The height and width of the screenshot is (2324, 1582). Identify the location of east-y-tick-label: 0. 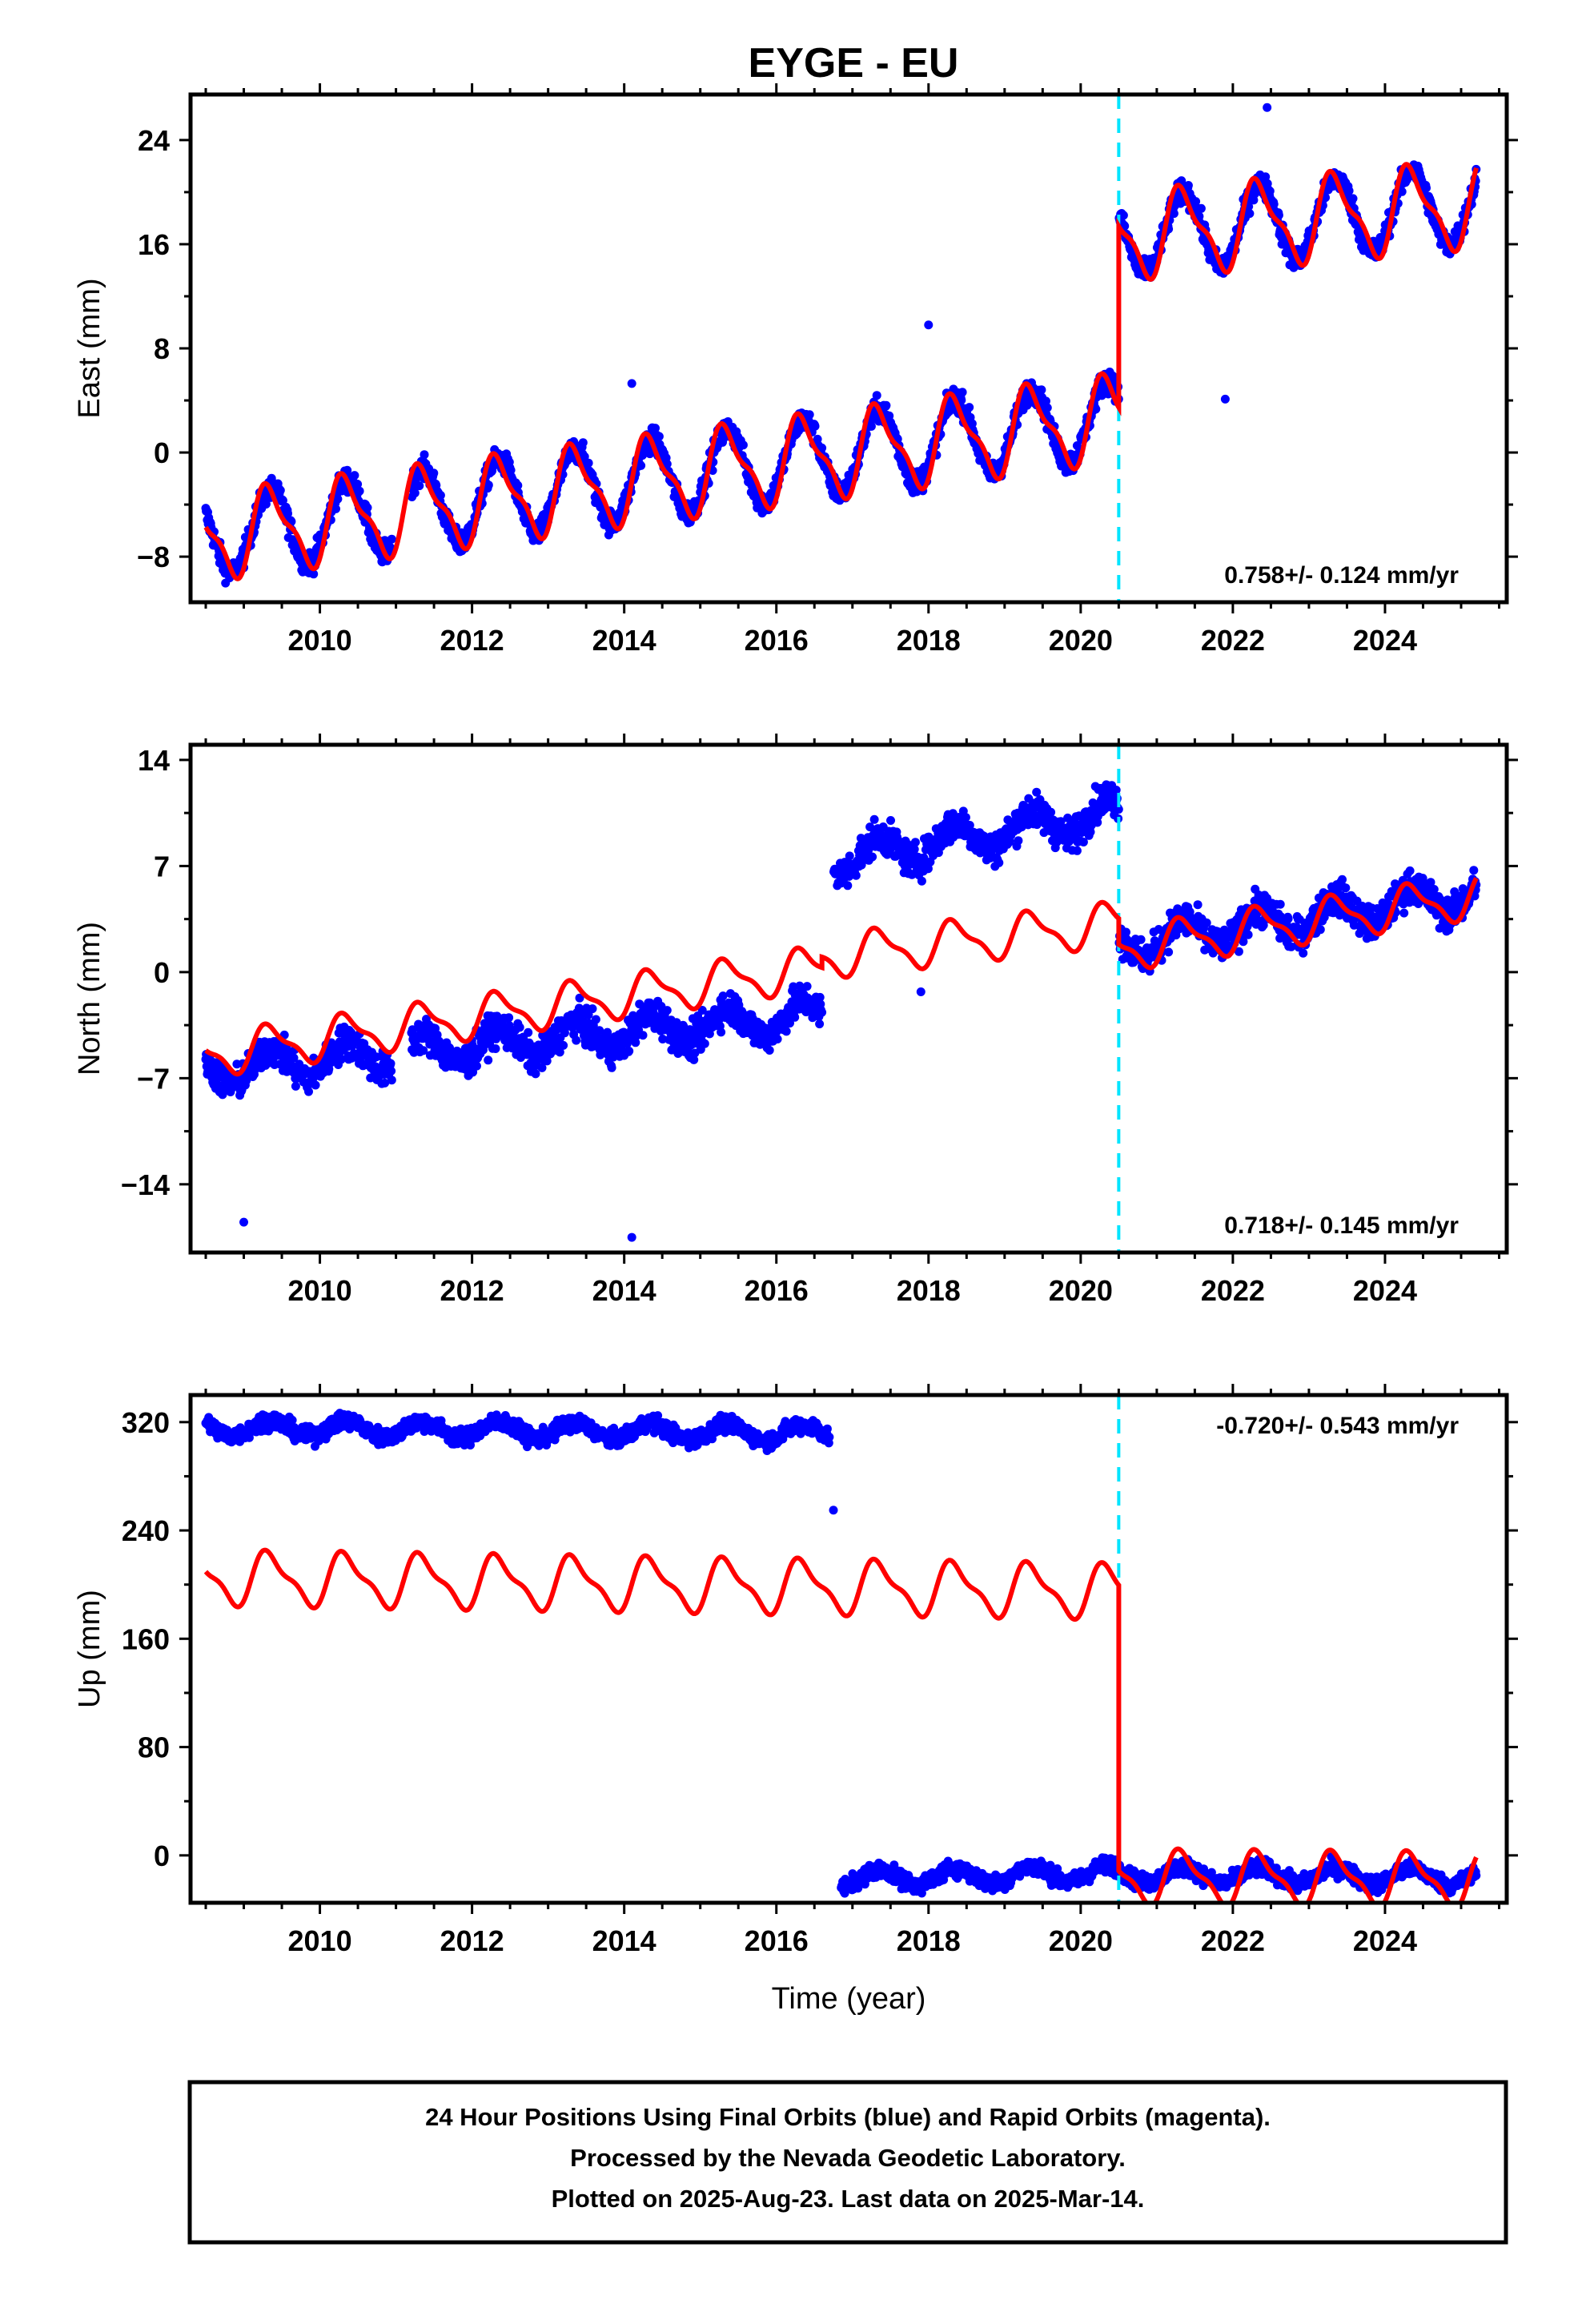
(162, 452).